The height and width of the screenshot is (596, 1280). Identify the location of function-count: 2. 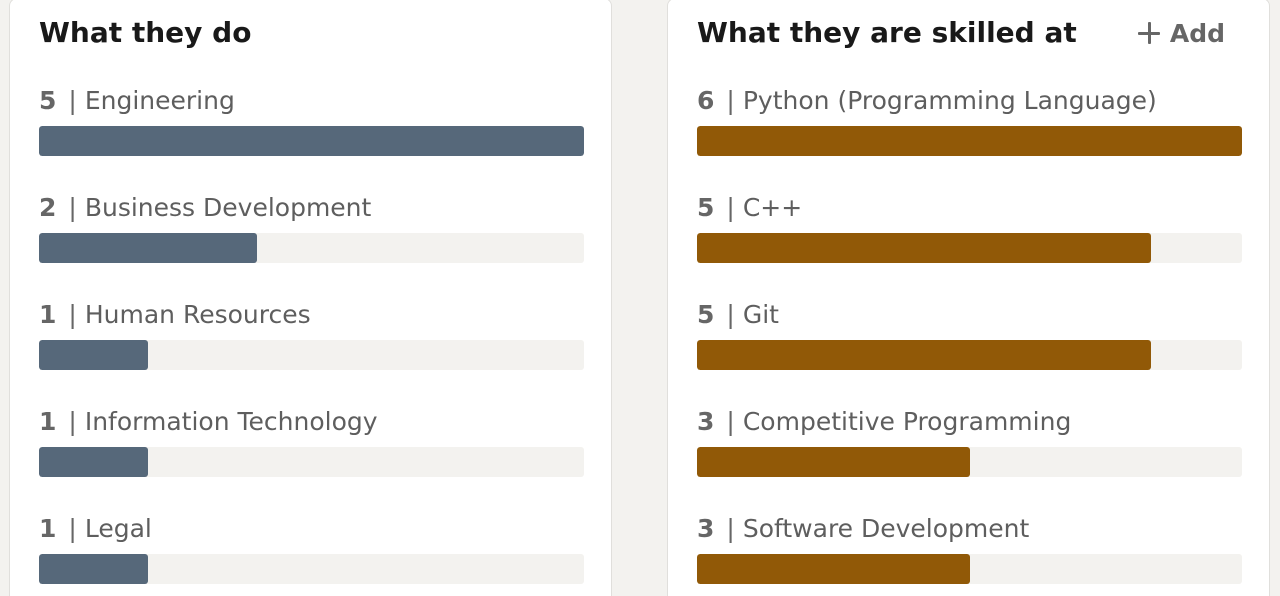
(48, 207).